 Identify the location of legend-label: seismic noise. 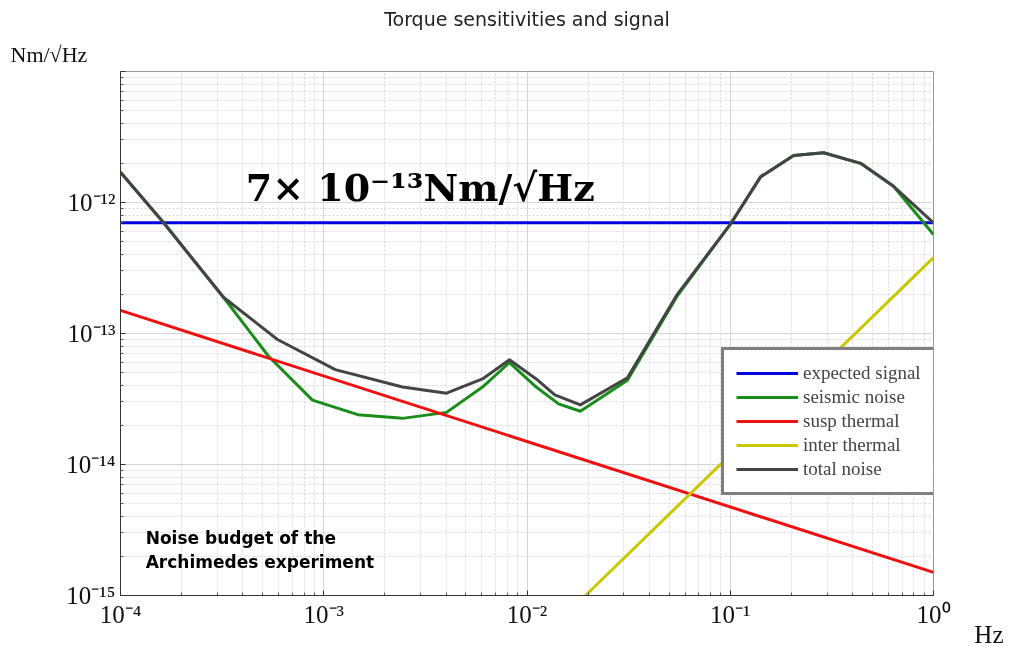
(854, 397).